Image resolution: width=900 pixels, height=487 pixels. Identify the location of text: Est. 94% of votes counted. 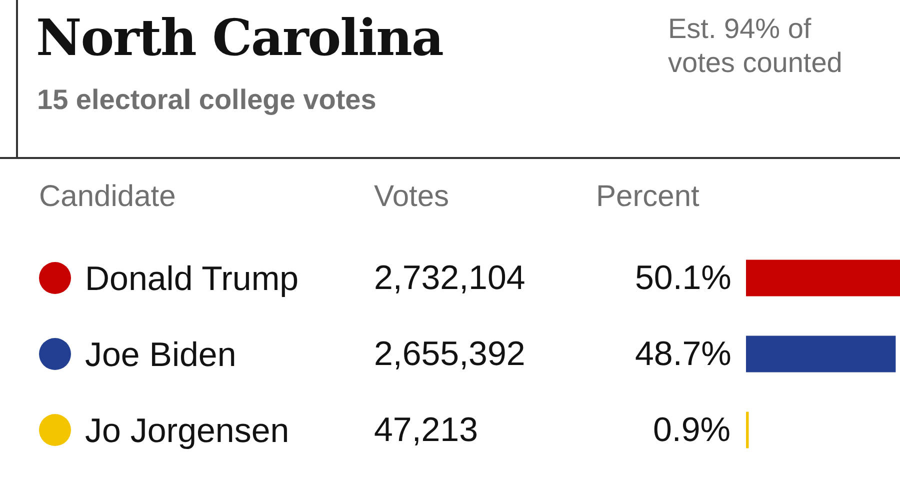
(756, 46).